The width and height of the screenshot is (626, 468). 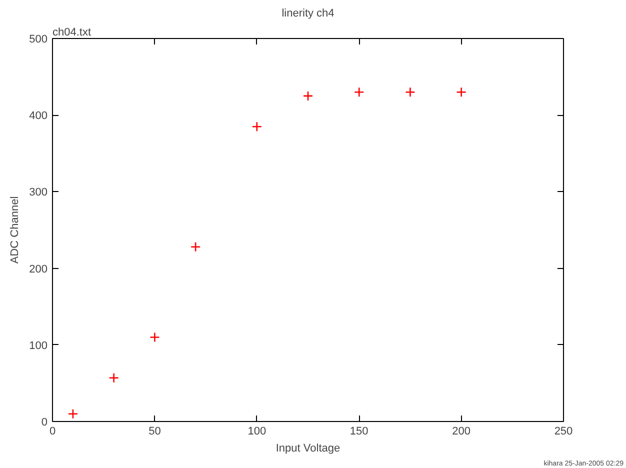 I want to click on y-tick-label: 100, so click(x=38, y=346).